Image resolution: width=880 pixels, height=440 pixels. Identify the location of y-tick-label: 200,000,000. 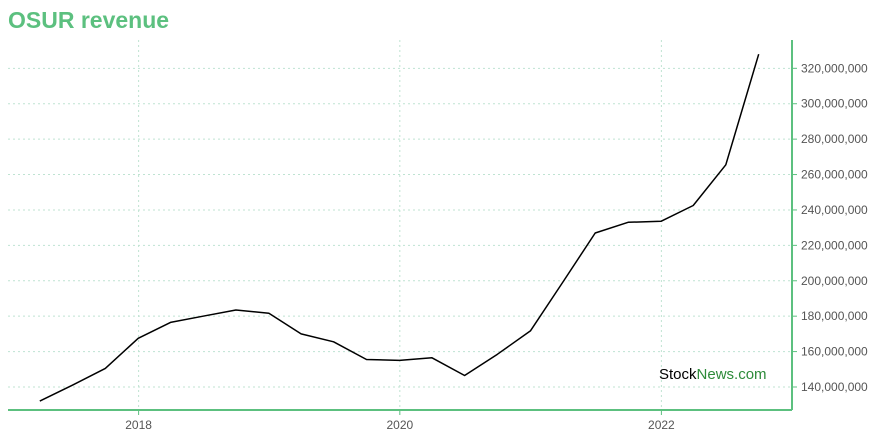
(834, 281).